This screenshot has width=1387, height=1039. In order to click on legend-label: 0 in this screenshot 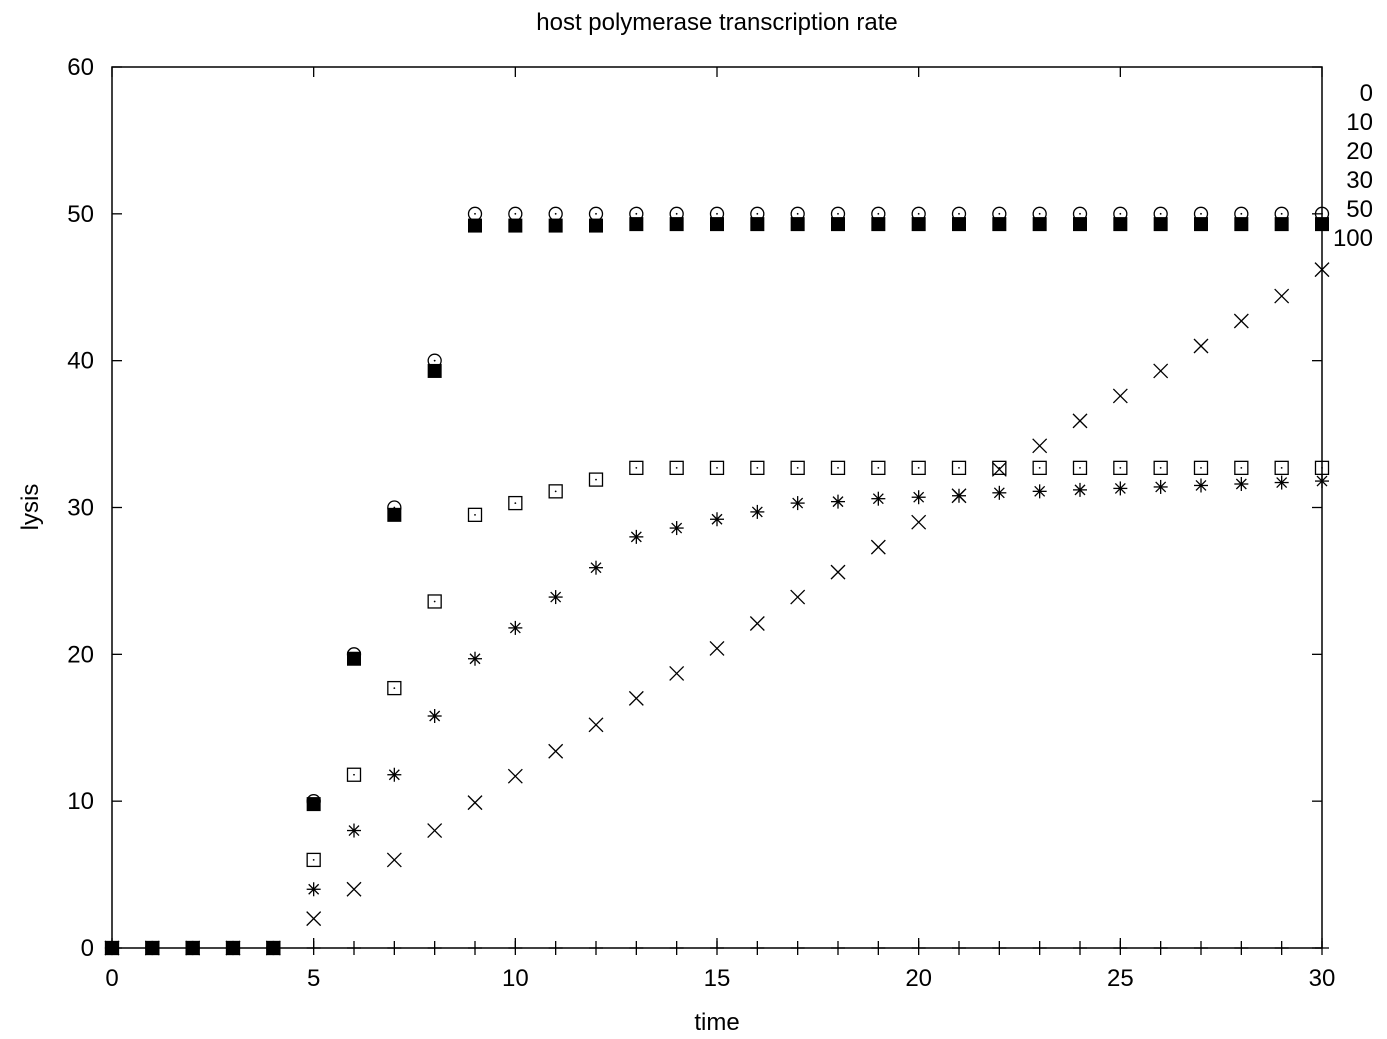, I will do `click(1366, 93)`.